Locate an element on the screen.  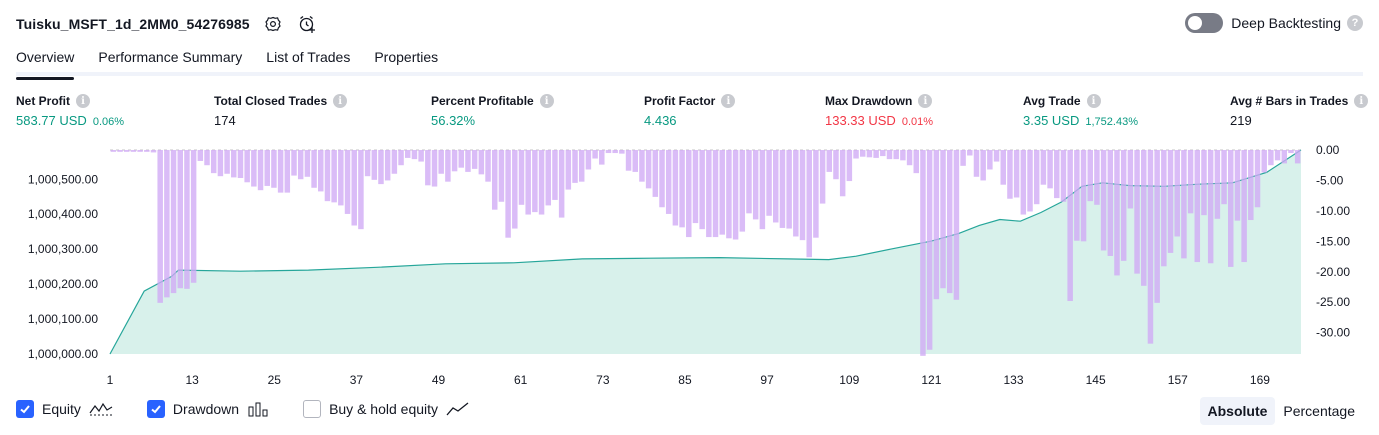
deep-backtesting-toggle is located at coordinates (1204, 23).